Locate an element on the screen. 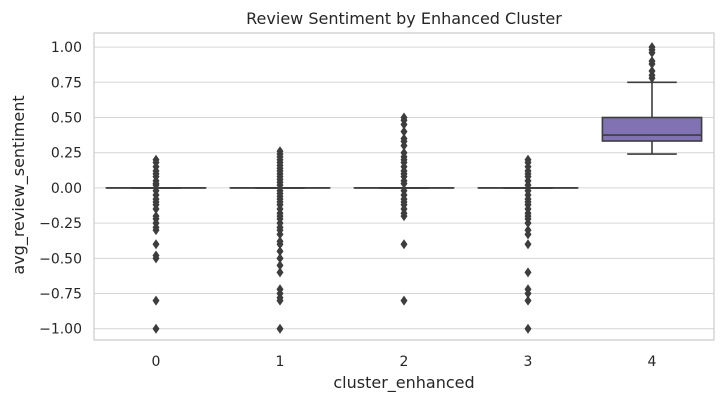 The height and width of the screenshot is (402, 723). y-axis-label: avg_review_sentiment is located at coordinates (19, 184).